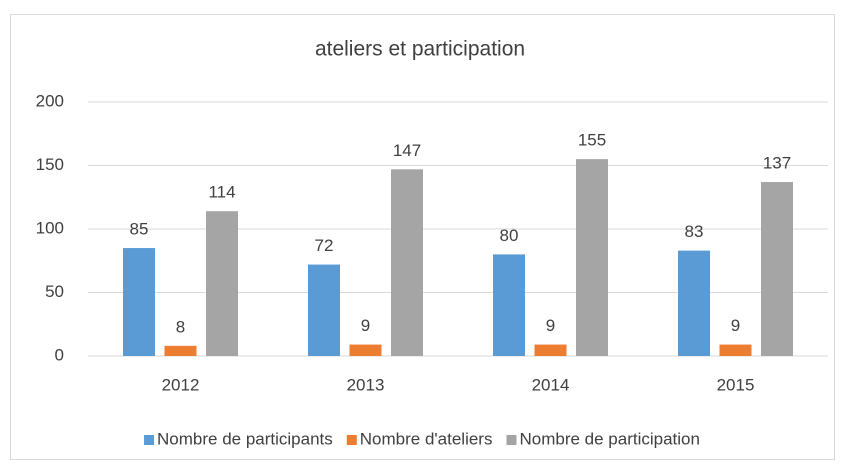  I want to click on data-label: 8, so click(180, 326).